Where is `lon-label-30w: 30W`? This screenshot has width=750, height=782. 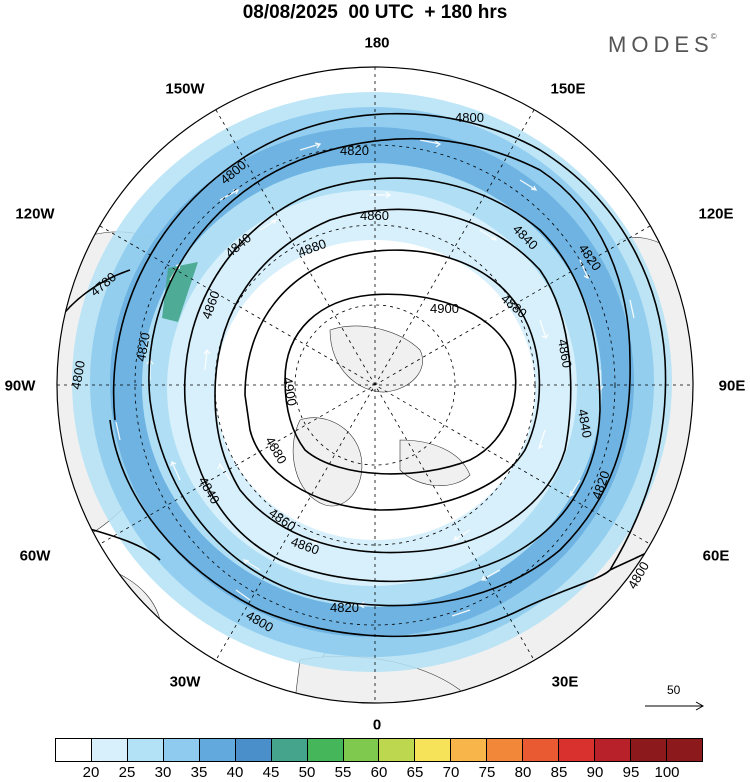 lon-label-30w: 30W is located at coordinates (185, 682).